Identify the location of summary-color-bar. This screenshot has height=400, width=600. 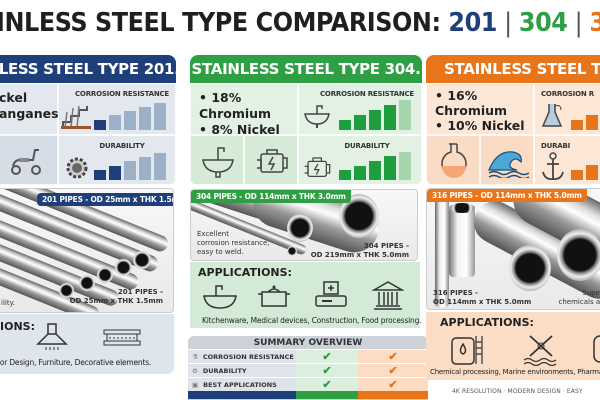
(308, 395).